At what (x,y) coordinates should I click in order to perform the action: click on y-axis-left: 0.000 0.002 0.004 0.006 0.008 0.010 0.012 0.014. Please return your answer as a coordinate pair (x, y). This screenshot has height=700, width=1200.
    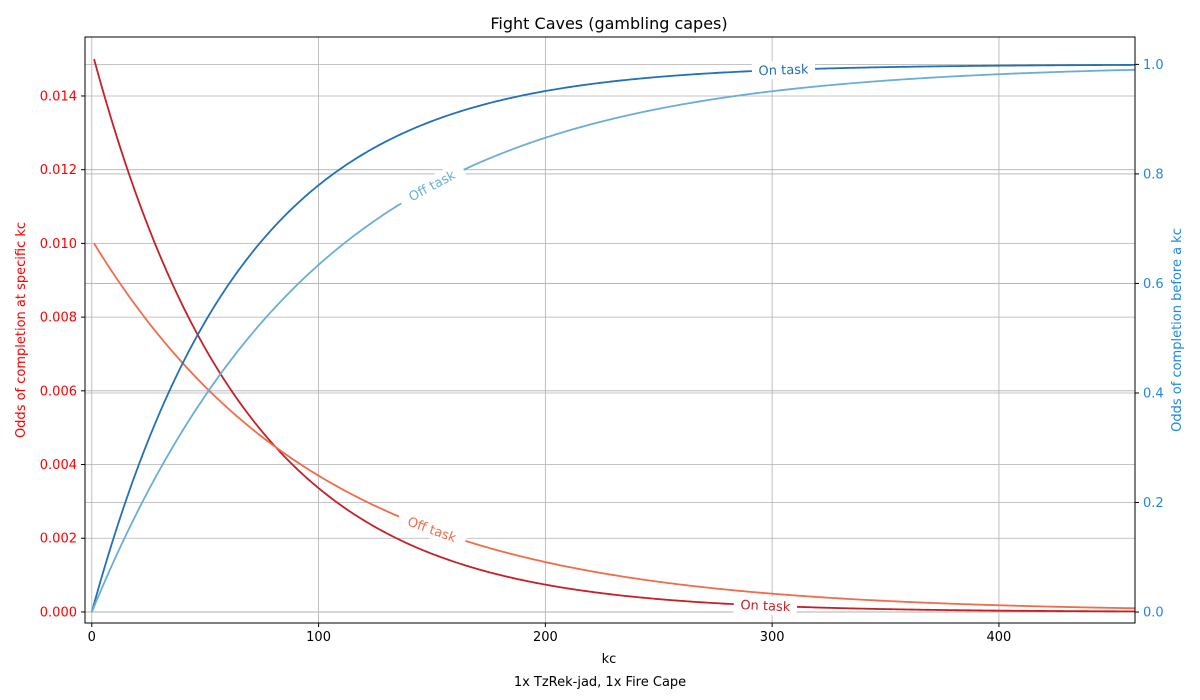
    Looking at the image, I should click on (62, 354).